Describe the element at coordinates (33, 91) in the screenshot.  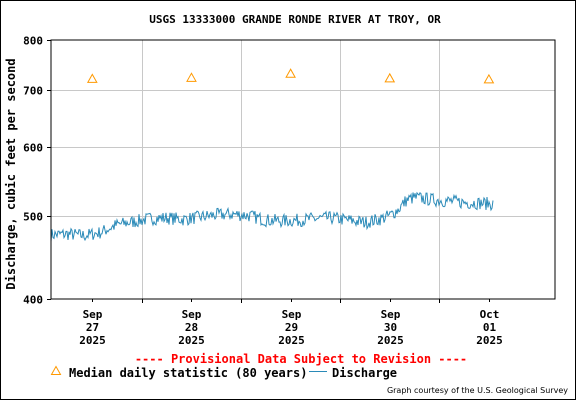
I see `y-tick-label: 700` at that location.